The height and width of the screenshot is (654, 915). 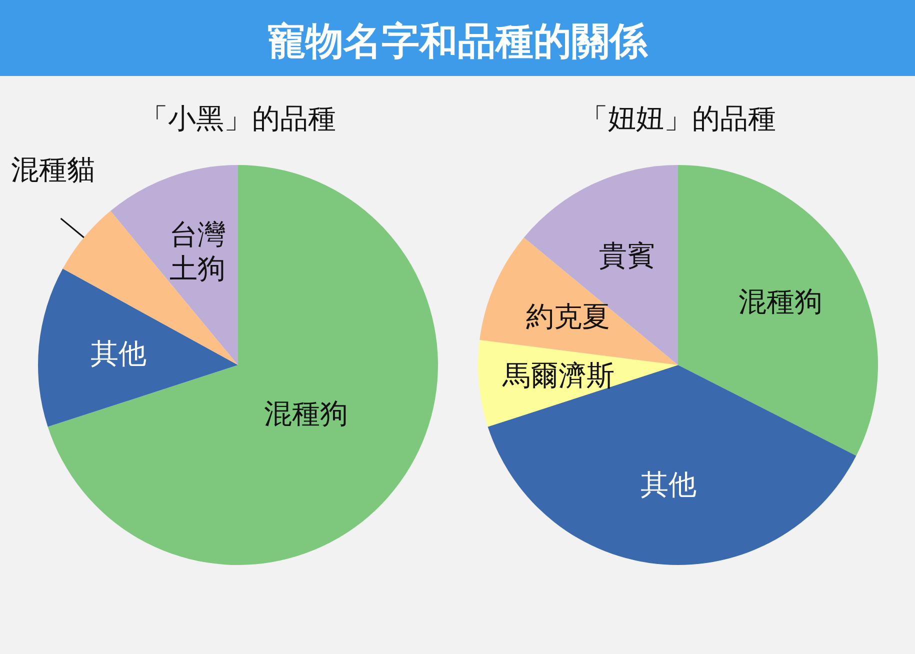 What do you see at coordinates (626, 256) in the screenshot?
I see `slice-label: 貴賓` at bounding box center [626, 256].